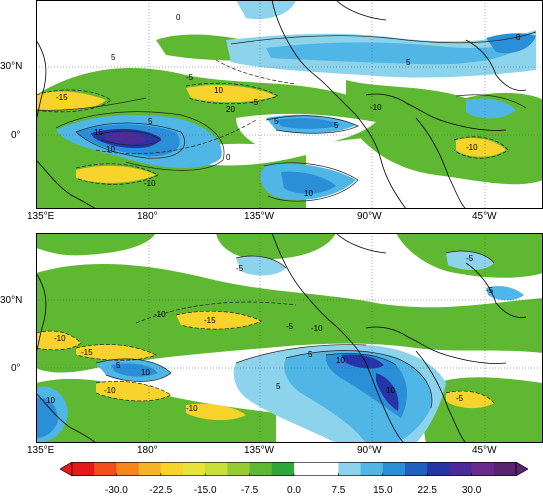 This screenshot has width=543, height=500. I want to click on colorbar, so click(294, 469).